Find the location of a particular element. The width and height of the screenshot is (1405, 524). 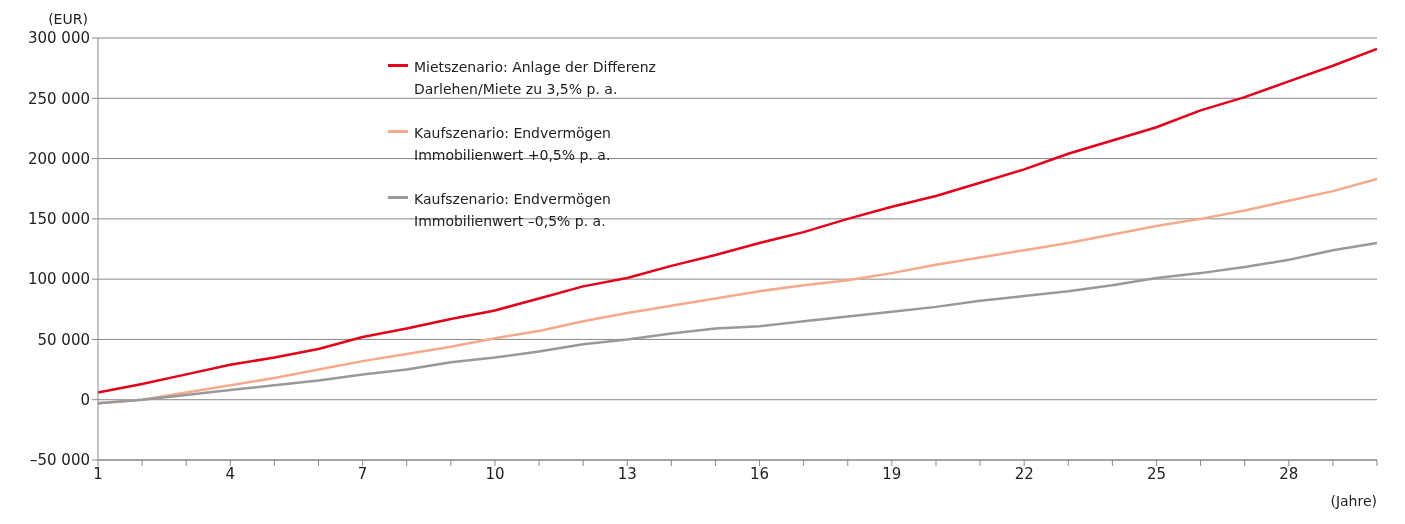

y-tick-label: 50 000 is located at coordinates (63, 339).